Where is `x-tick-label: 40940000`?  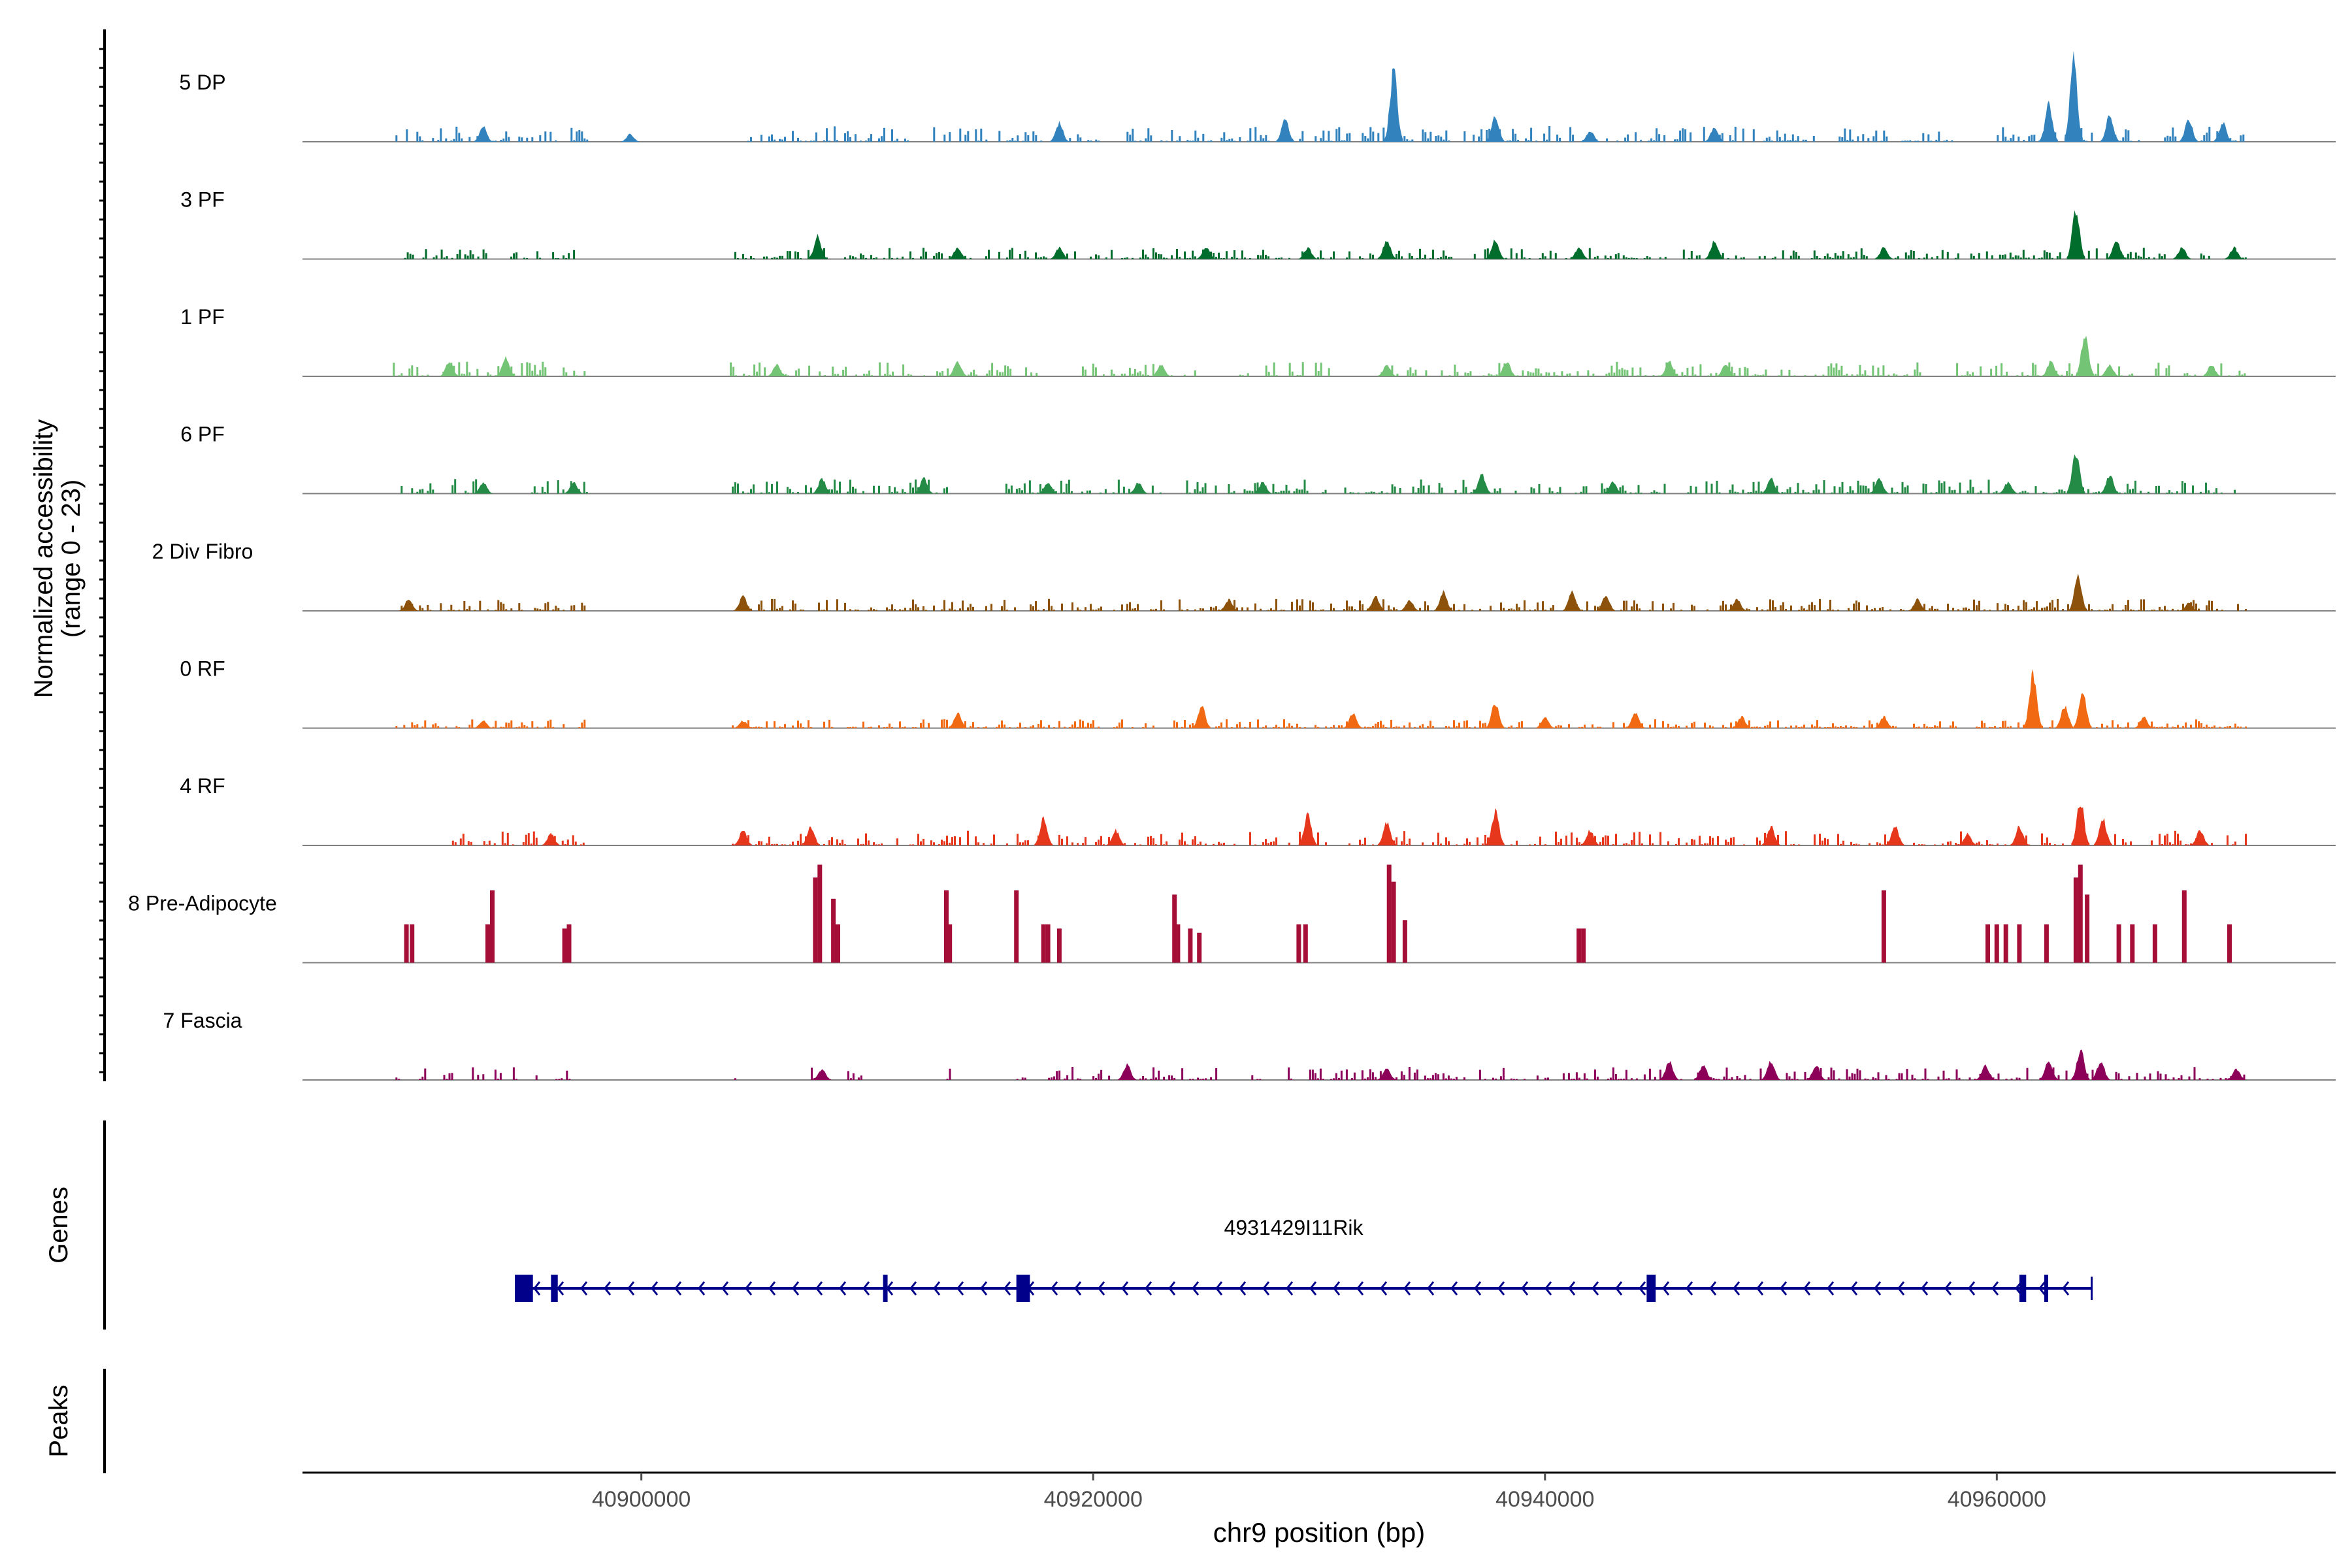 x-tick-label: 40940000 is located at coordinates (1544, 1499).